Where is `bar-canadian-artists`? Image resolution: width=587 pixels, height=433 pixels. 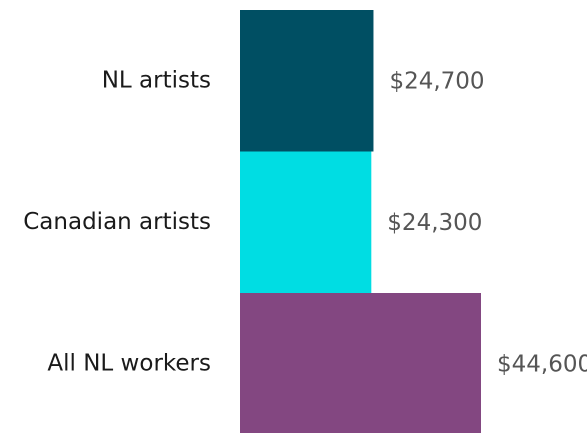 bar-canadian-artists is located at coordinates (306, 222).